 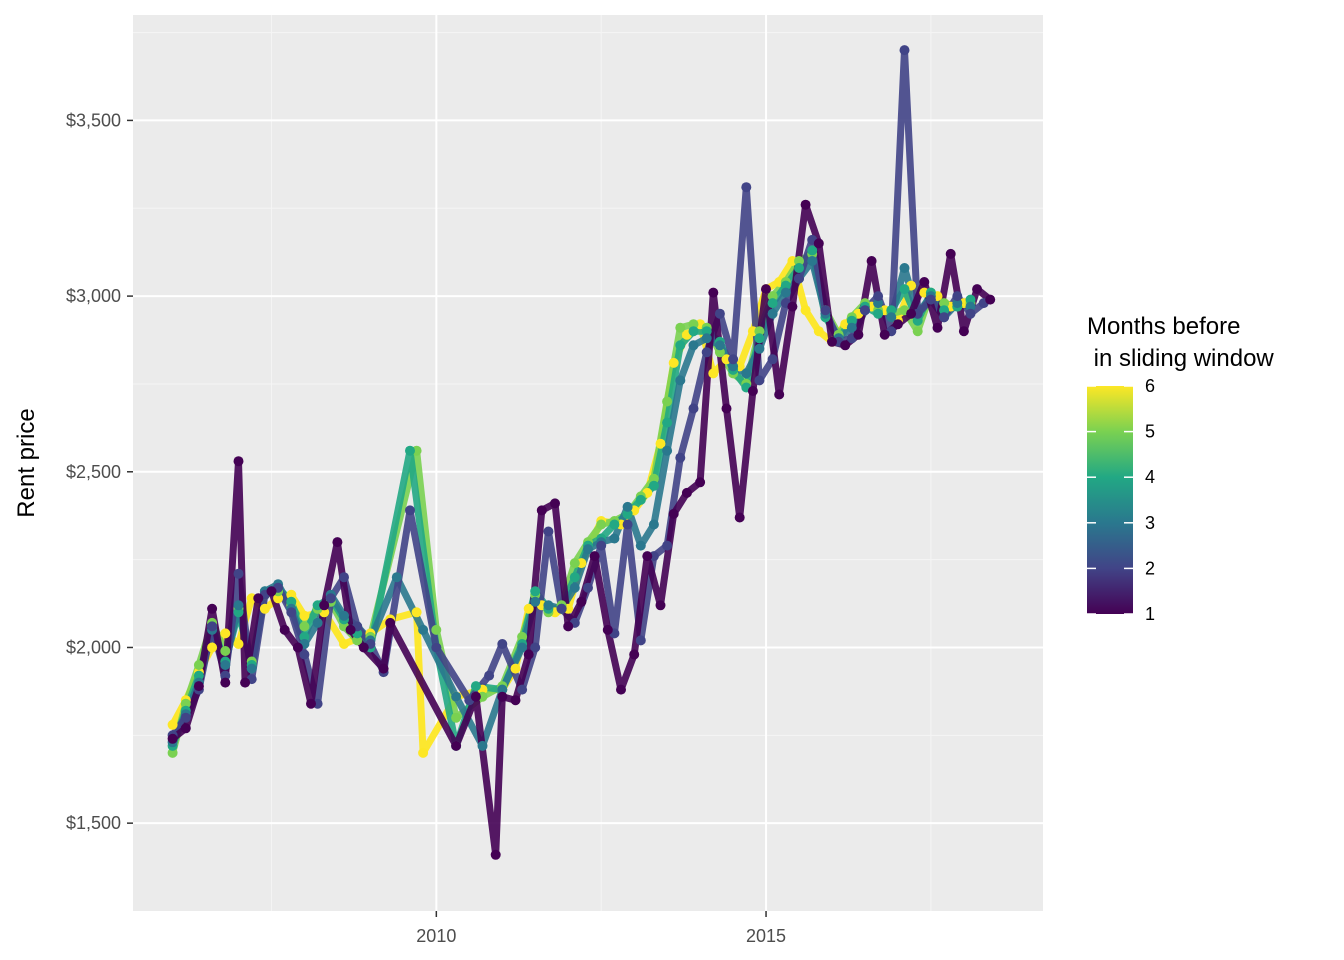 I want to click on colorbar-tick-label: 4, so click(x=1150, y=477).